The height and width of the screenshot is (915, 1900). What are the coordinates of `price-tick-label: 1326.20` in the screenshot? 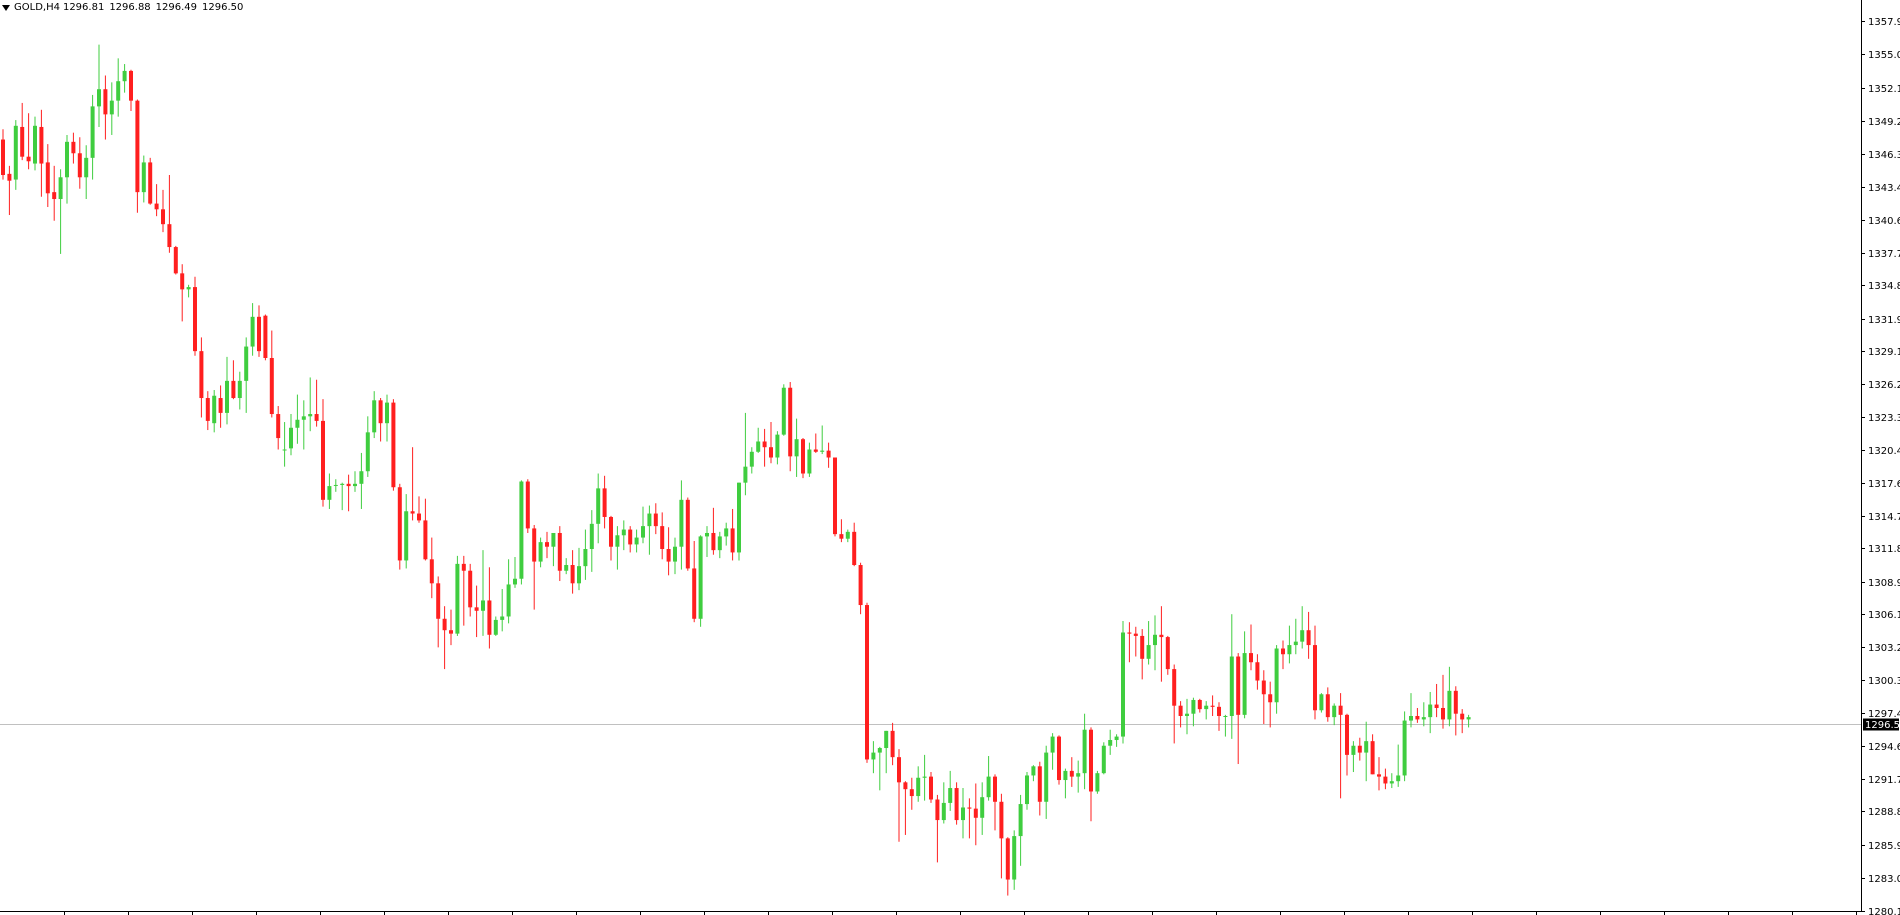 It's located at (1884, 385).